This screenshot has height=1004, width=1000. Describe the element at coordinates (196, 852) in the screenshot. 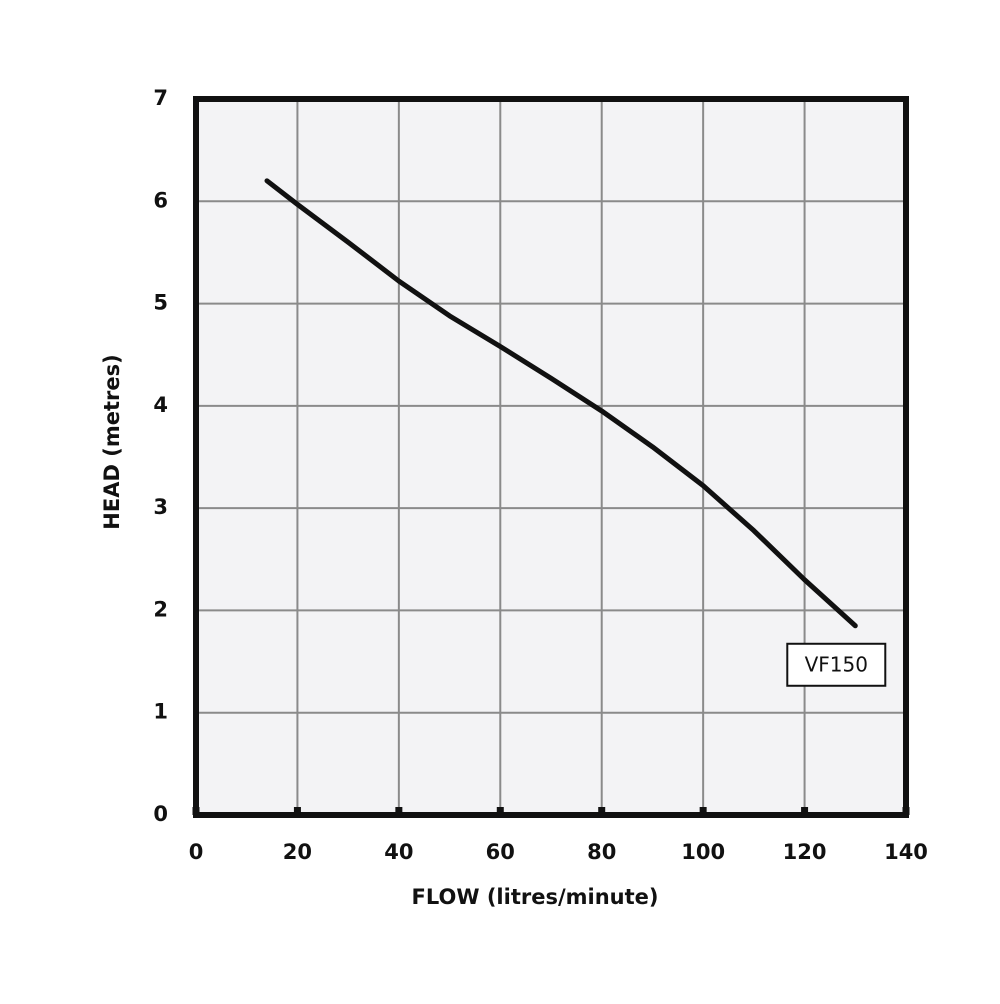

I see `x-tick-label: 0` at that location.